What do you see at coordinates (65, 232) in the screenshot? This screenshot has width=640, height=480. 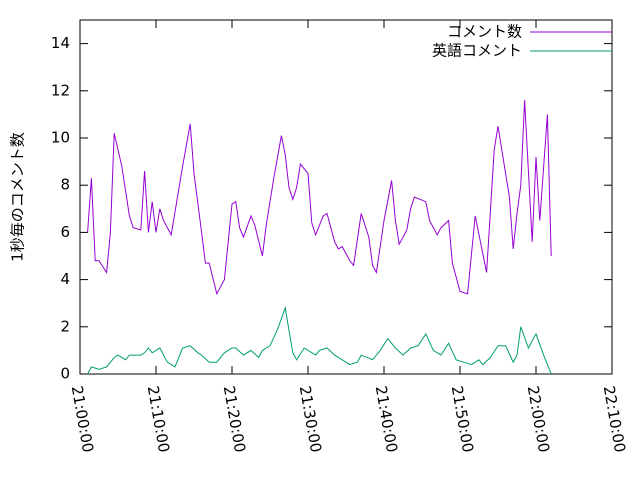 I see `y-tick-label: 6` at bounding box center [65, 232].